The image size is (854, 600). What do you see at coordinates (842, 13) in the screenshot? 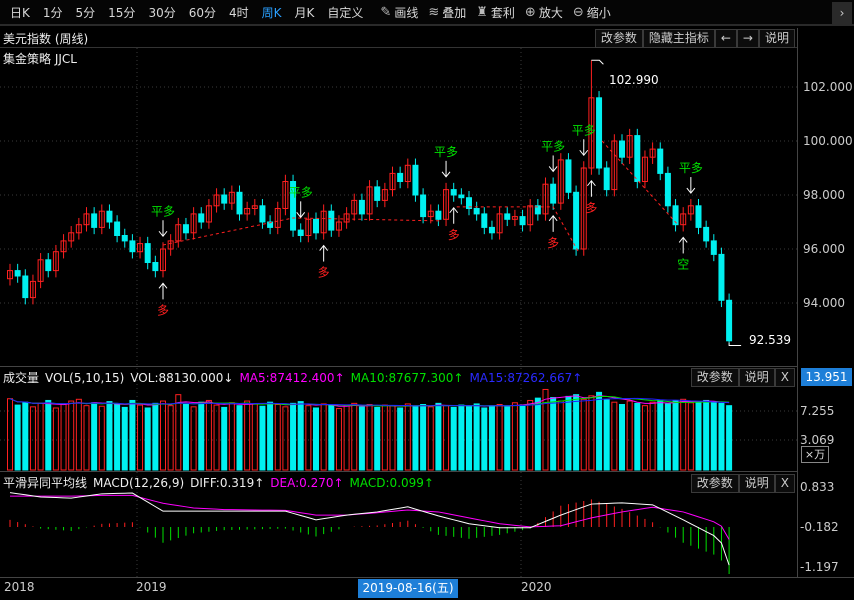
I see `chevron-right-icon: ›` at bounding box center [842, 13].